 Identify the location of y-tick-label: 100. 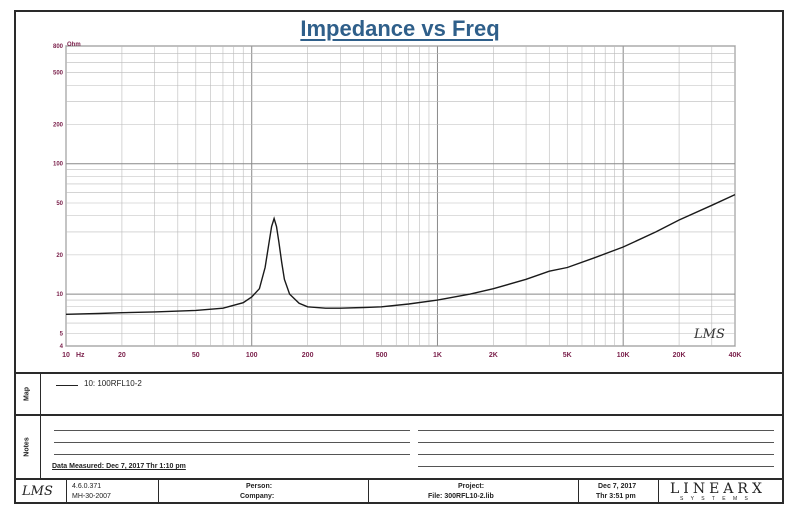
(58, 165).